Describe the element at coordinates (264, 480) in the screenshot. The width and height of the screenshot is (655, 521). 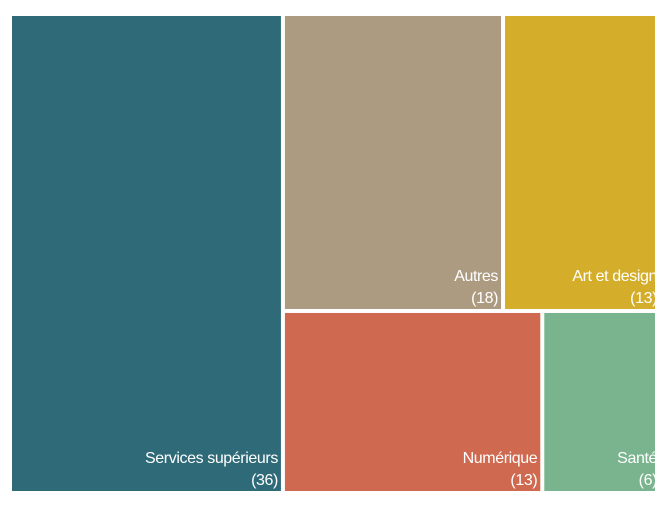
I see `cell-value-label: (36)` at that location.